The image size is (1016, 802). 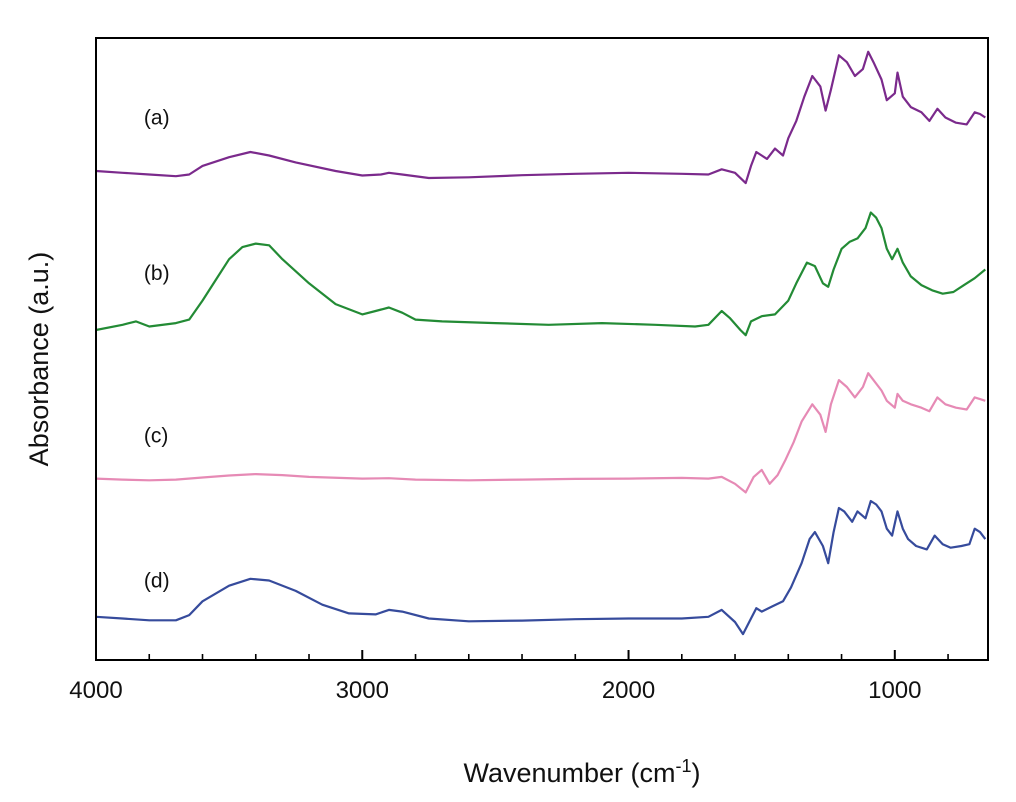 I want to click on x-axis-title-close: ), so click(x=696, y=773).